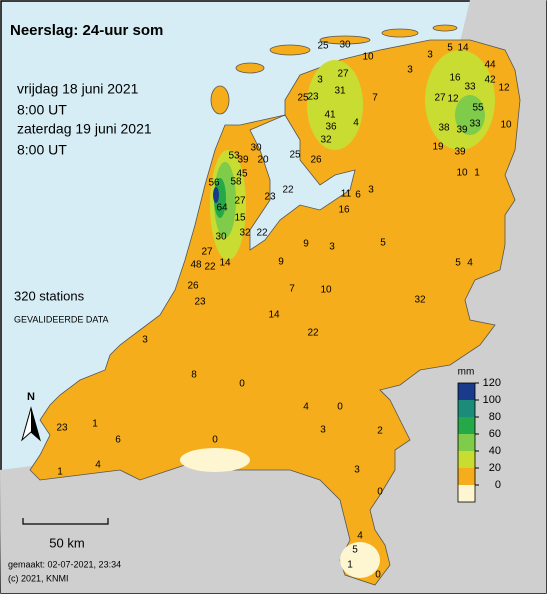 The height and width of the screenshot is (594, 547). Describe the element at coordinates (64, 564) in the screenshot. I see `footer: gemaakt: 02-07-2021, 23:34` at that location.